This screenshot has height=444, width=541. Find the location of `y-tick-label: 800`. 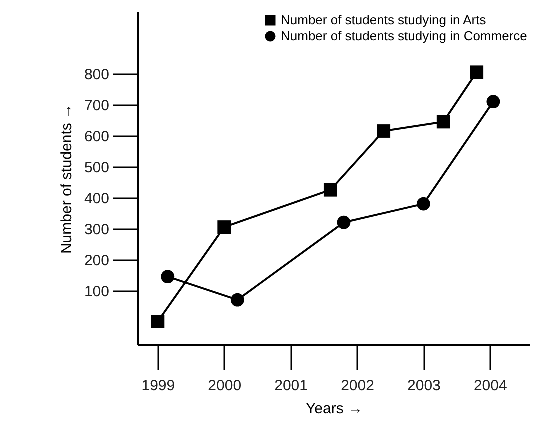

y-tick-label: 800 is located at coordinates (97, 75).